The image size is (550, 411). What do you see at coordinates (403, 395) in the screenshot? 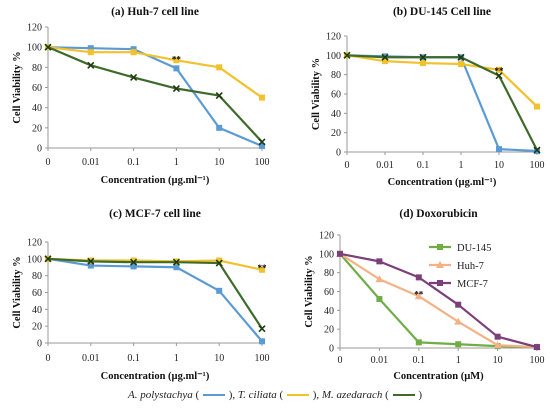
I see `legend-swatch-m-azedarach` at bounding box center [403, 395].